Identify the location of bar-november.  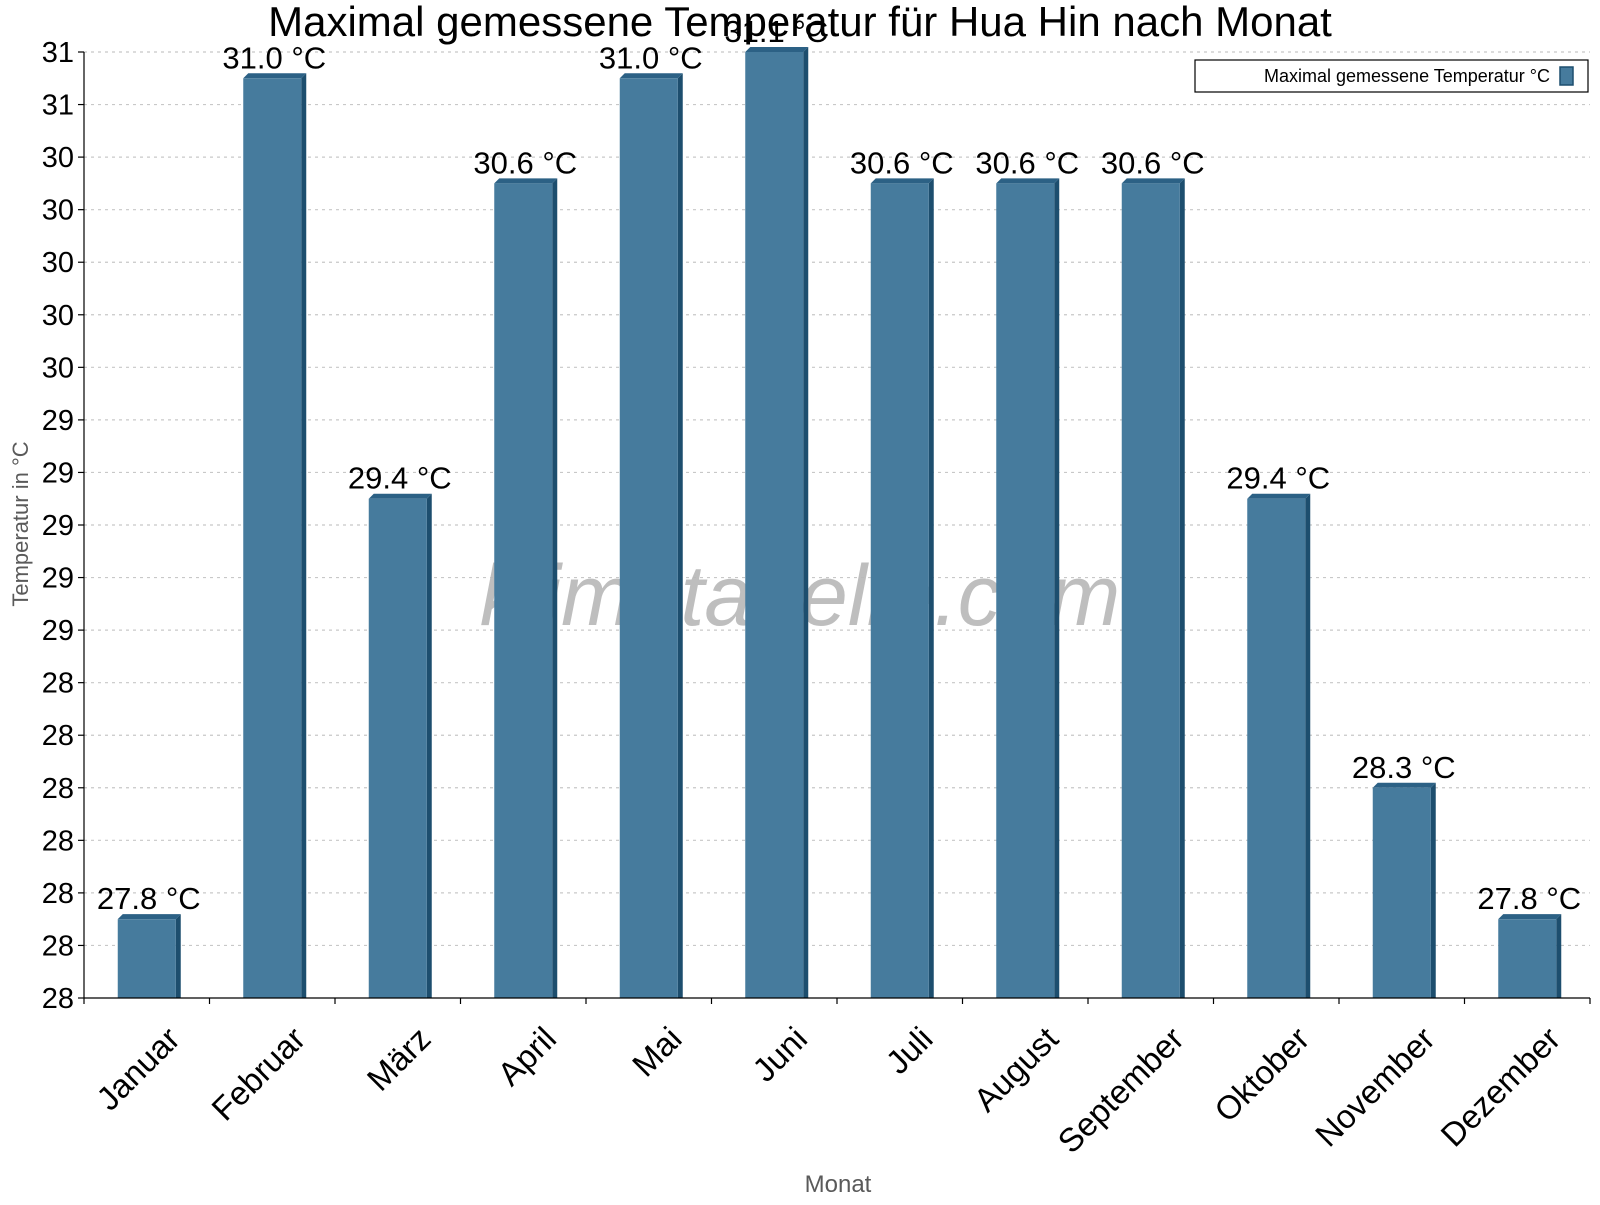
(1404, 890).